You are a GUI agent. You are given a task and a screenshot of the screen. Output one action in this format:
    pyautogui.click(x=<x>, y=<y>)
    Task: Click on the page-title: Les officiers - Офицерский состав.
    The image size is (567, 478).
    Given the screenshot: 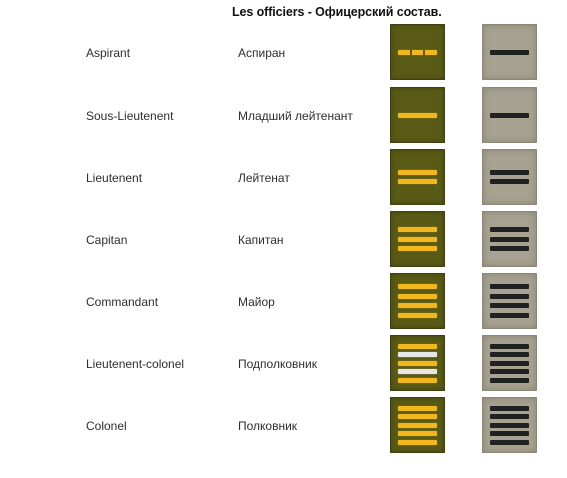 What is the action you would take?
    pyautogui.click(x=337, y=12)
    